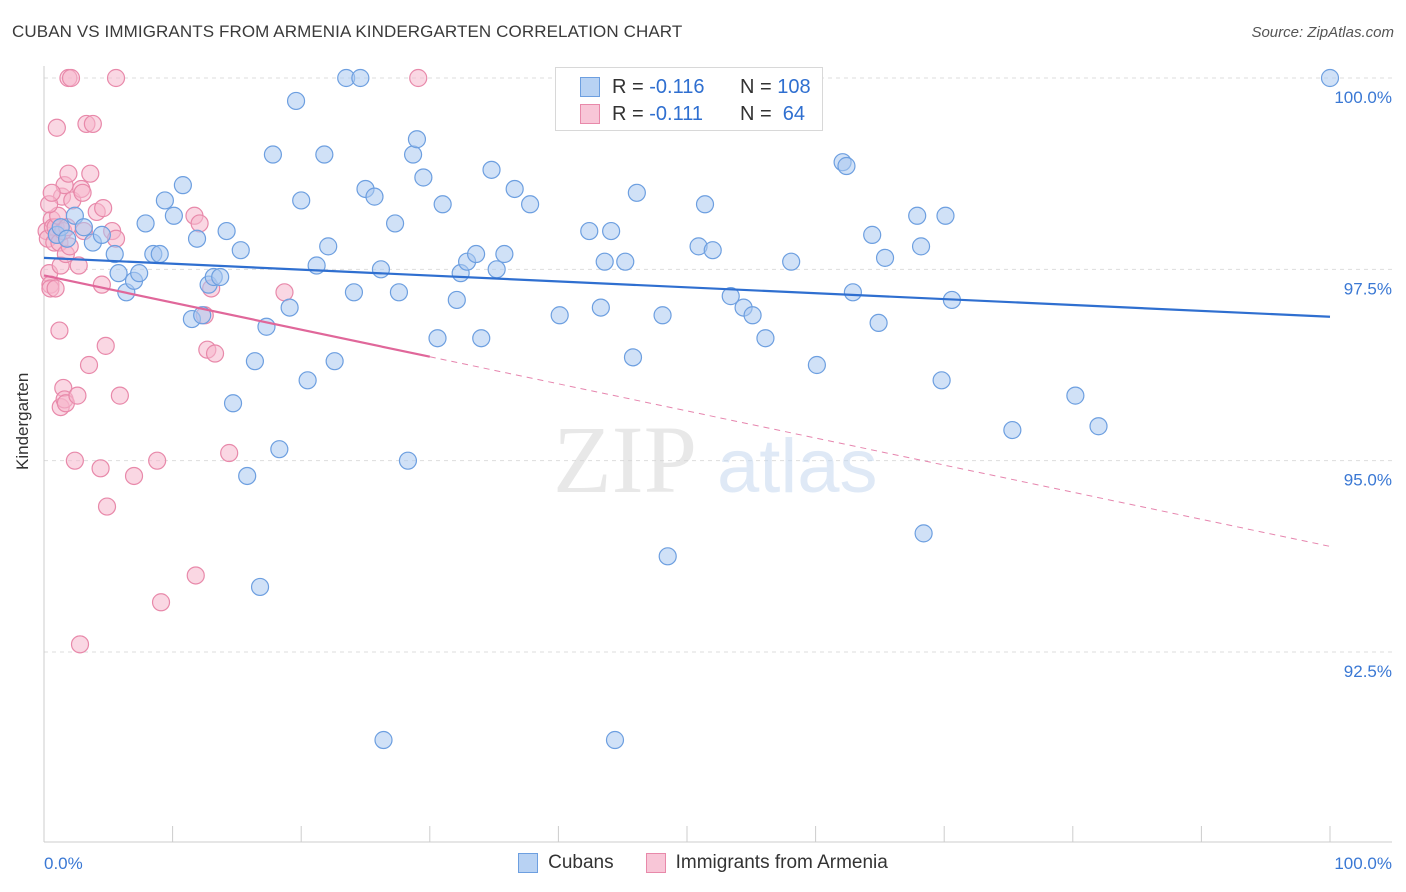 This screenshot has width=1406, height=892. Describe the element at coordinates (1322, 32) in the screenshot. I see `source-label: Source: ZipAtlas.com` at that location.